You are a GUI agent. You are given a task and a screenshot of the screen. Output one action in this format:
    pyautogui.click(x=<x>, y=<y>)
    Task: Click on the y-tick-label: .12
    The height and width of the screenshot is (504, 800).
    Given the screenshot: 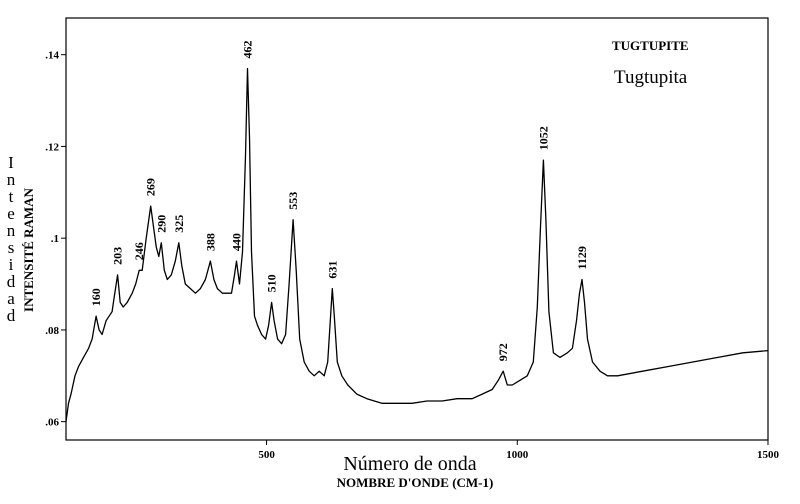 What is the action you would take?
    pyautogui.click(x=52, y=147)
    